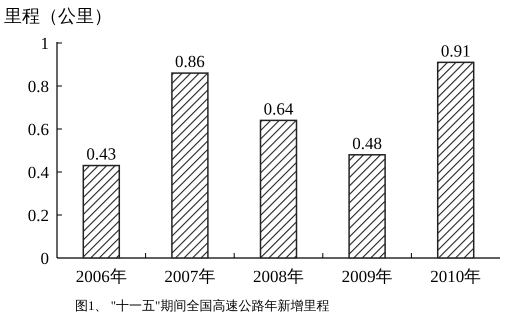  Describe the element at coordinates (101, 154) in the screenshot. I see `data-label: 0.43` at that location.